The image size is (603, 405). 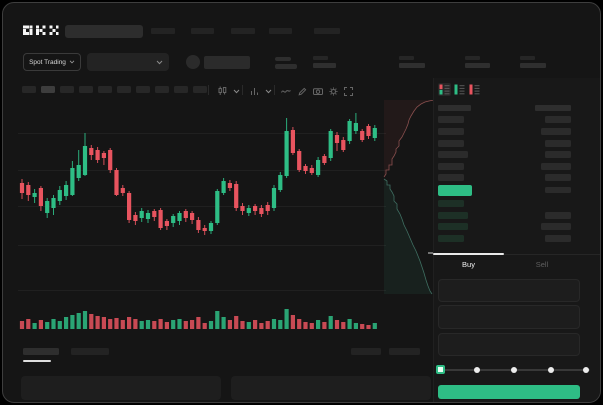 What do you see at coordinates (348, 91) in the screenshot?
I see `fullscreen-expand-icon` at bounding box center [348, 91].